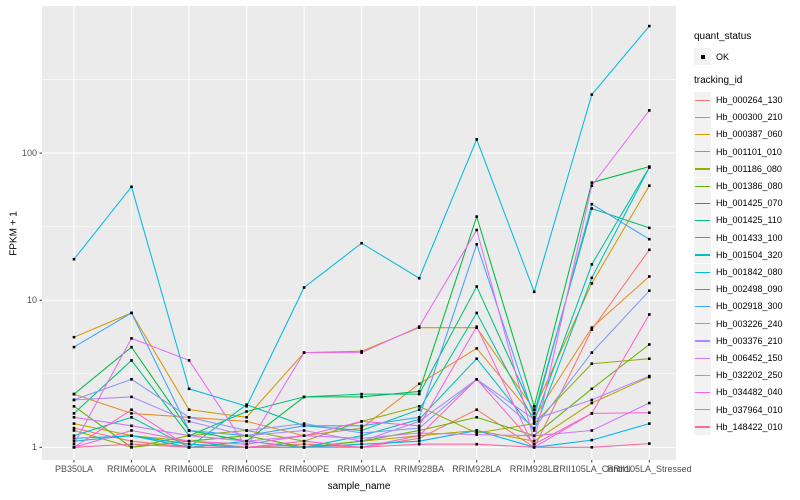 This screenshot has width=800, height=500. What do you see at coordinates (723, 36) in the screenshot?
I see `legend-title-quant-status: quant_status` at bounding box center [723, 36].